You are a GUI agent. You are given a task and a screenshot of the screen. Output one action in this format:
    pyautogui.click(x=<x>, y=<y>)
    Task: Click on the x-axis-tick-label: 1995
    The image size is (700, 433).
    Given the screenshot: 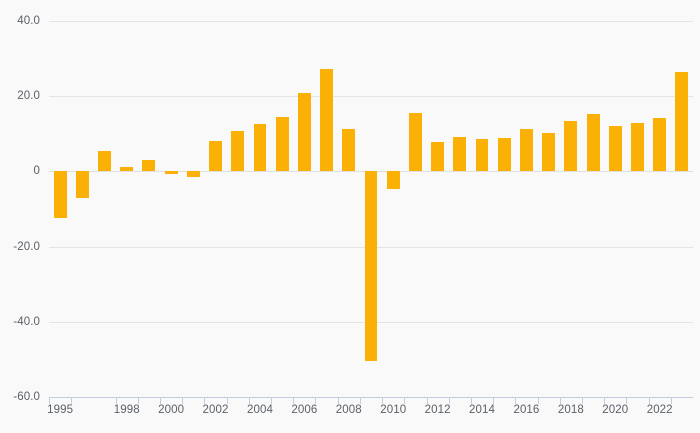 What is the action you would take?
    pyautogui.click(x=60, y=410)
    